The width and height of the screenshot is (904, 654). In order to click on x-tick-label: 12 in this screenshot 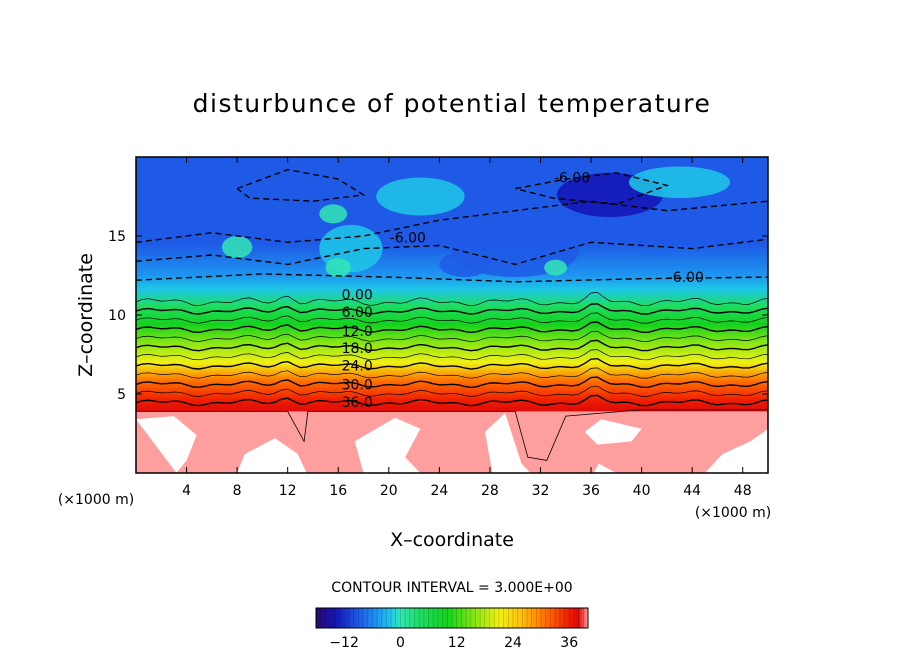, I will do `click(288, 491)`.